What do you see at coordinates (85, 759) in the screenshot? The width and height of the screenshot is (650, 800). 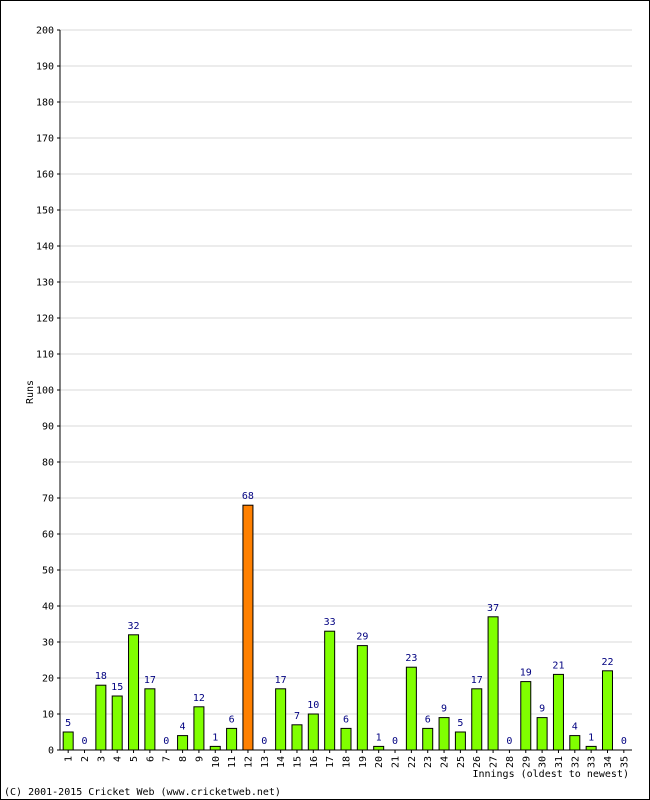 I see `x-tick-label: 2` at bounding box center [85, 759].